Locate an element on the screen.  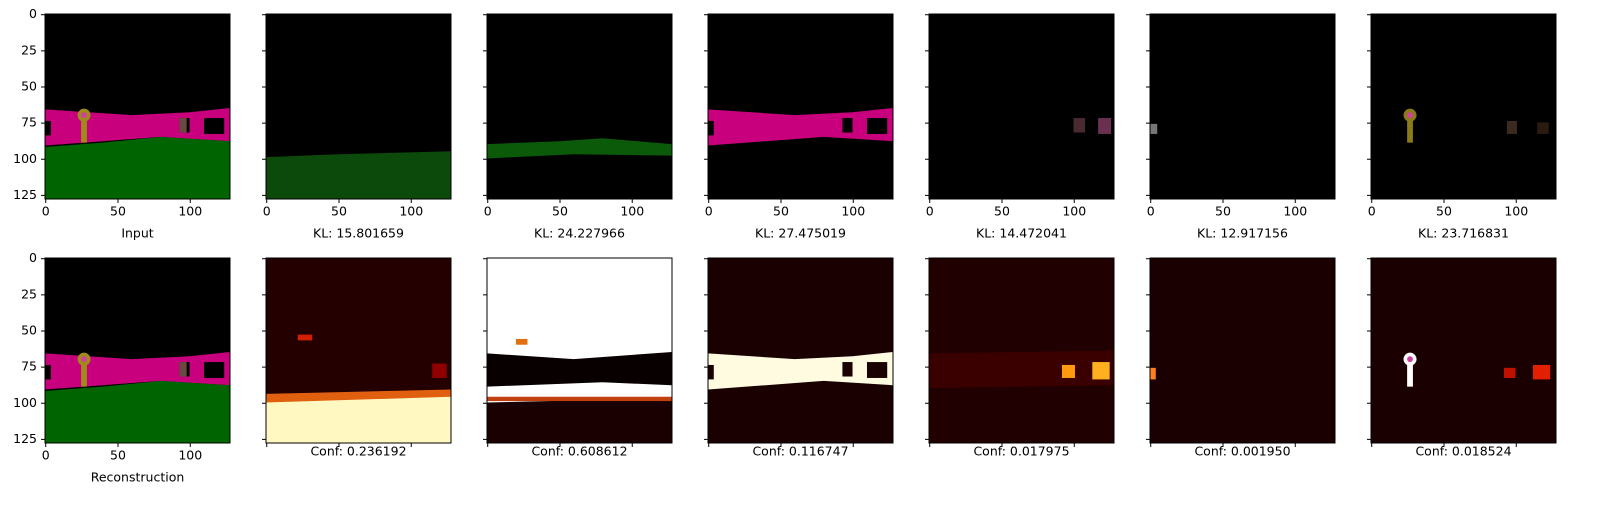
panel: 0 50 100 KL: 23.716831 is located at coordinates (1462, 127).